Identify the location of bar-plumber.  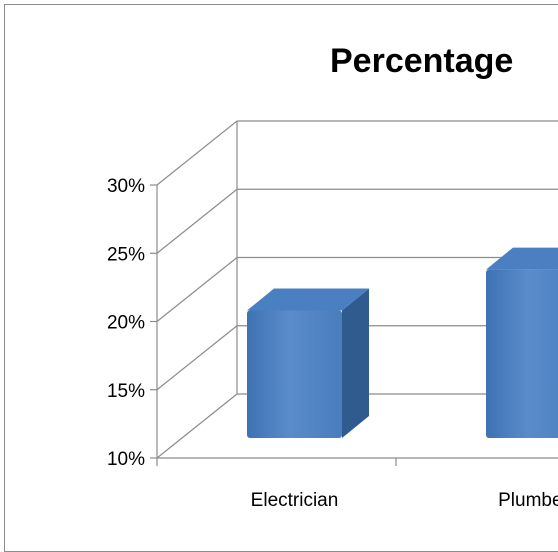
(522, 342).